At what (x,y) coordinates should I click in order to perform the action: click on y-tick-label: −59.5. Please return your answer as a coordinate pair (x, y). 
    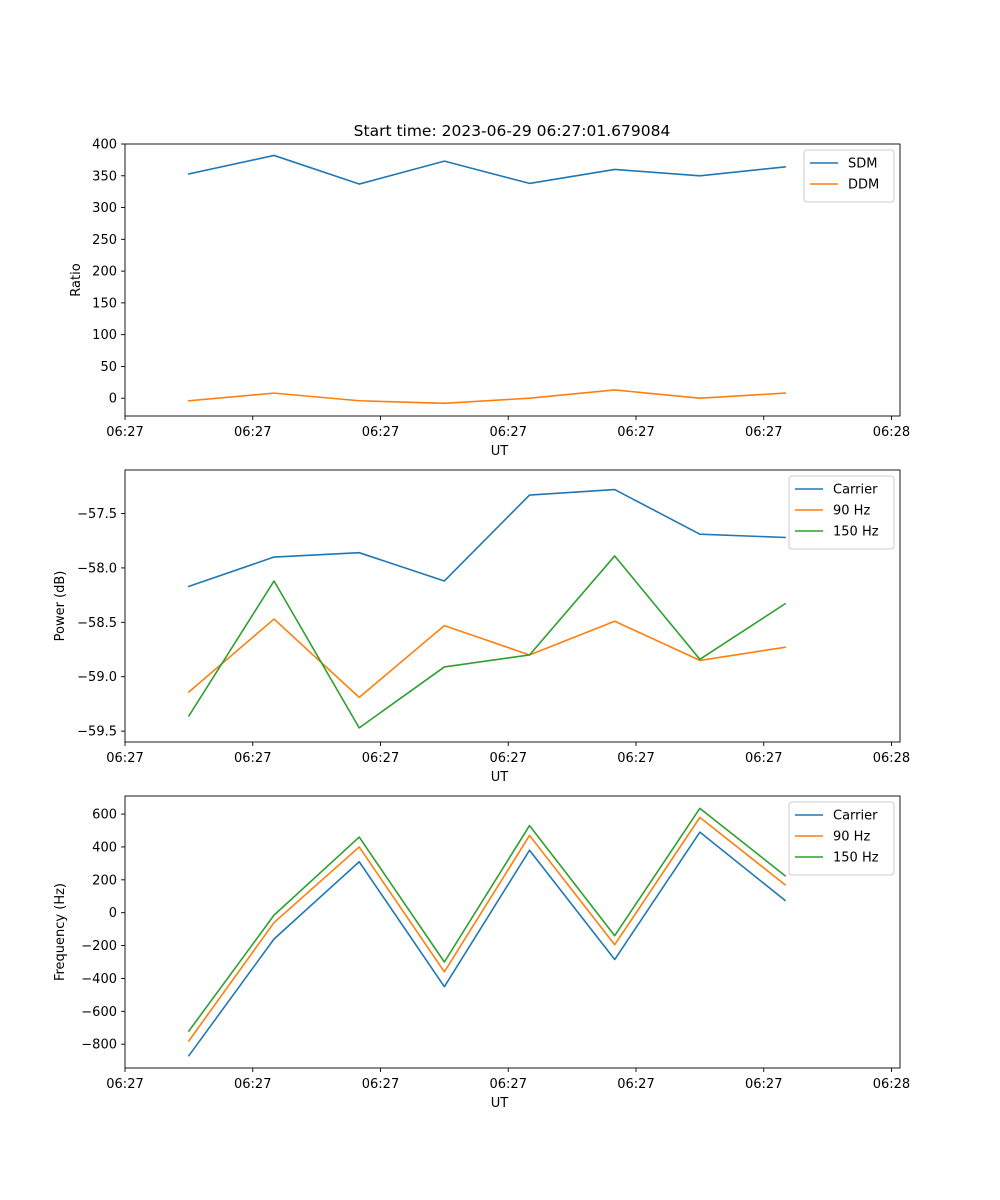
    Looking at the image, I should click on (97, 732).